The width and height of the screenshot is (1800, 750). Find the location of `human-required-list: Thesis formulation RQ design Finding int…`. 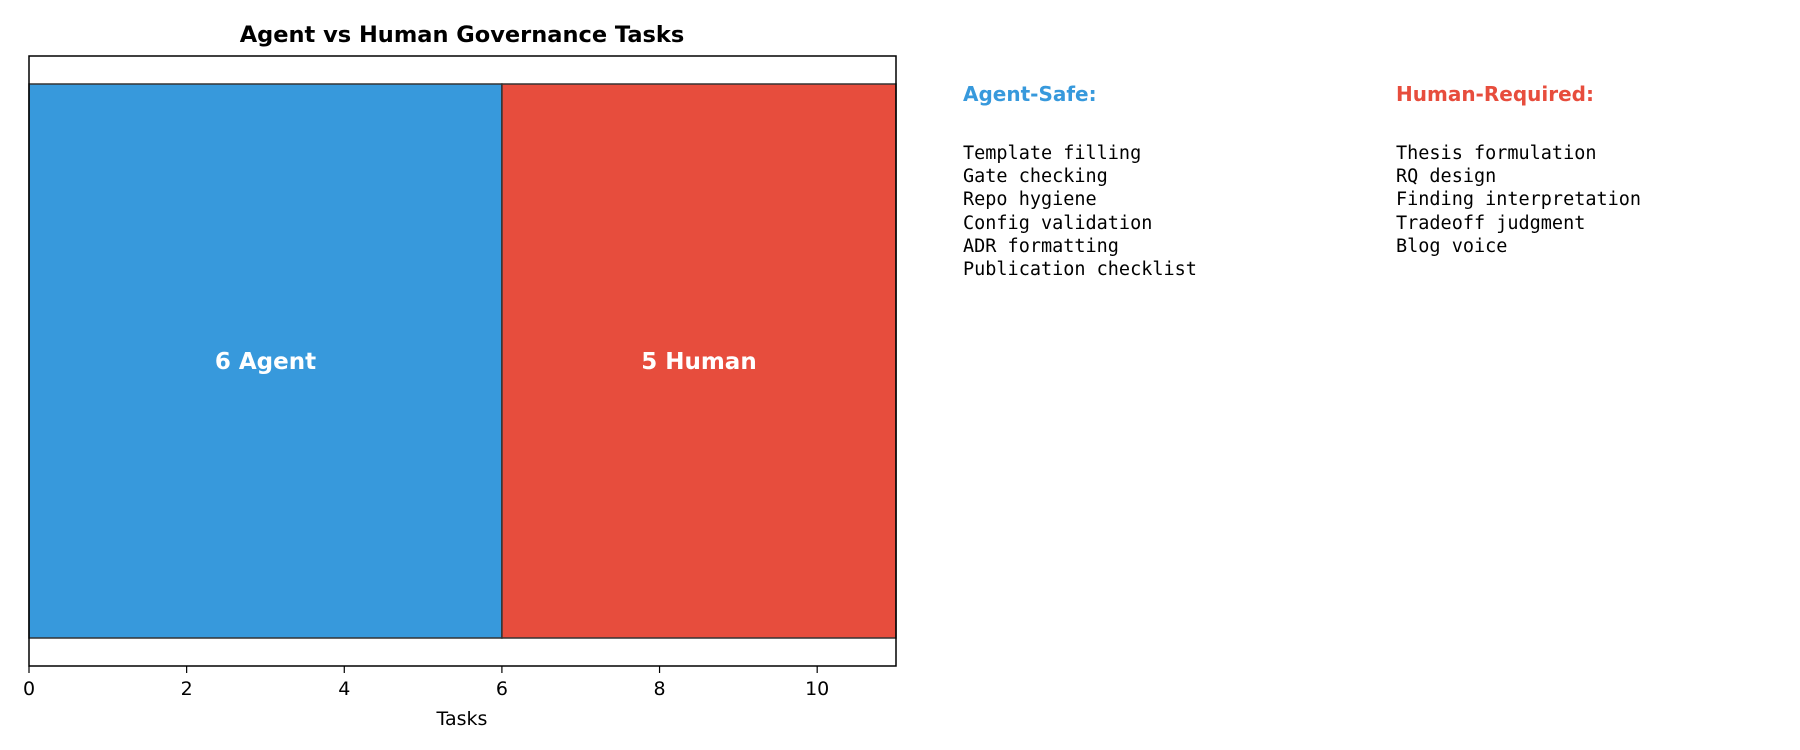

human-required-list: Thesis formulation RQ design Finding int… is located at coordinates (1518, 200).